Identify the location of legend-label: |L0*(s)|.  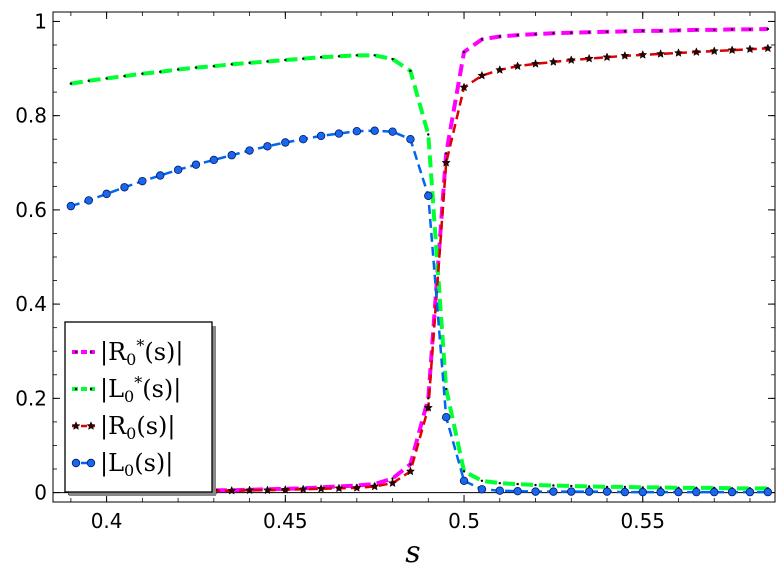
(140, 389).